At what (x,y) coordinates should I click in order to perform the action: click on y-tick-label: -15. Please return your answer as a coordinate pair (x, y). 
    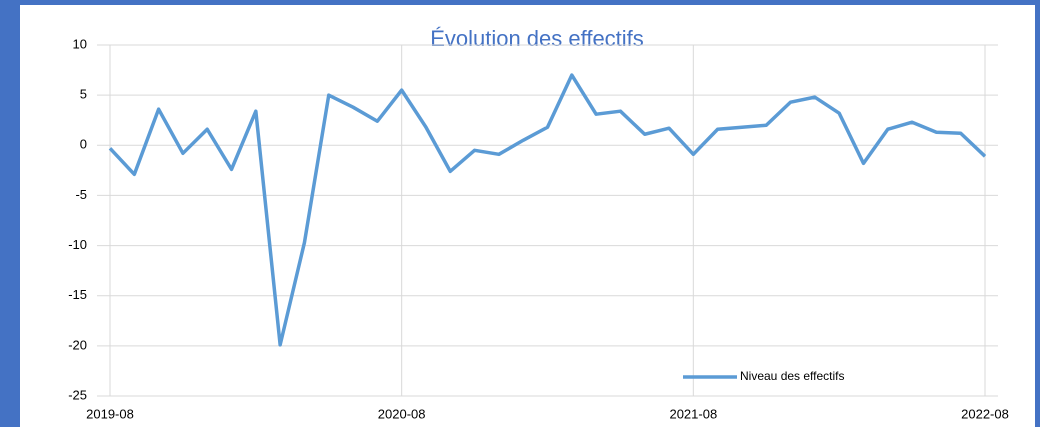
    Looking at the image, I should click on (77, 294).